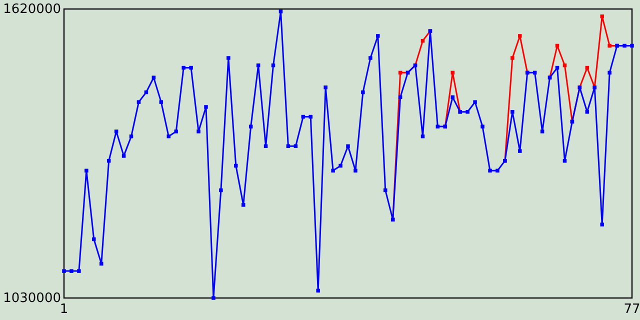 This screenshot has height=320, width=640. Describe the element at coordinates (64, 310) in the screenshot. I see `x-tick-label: 1` at that location.